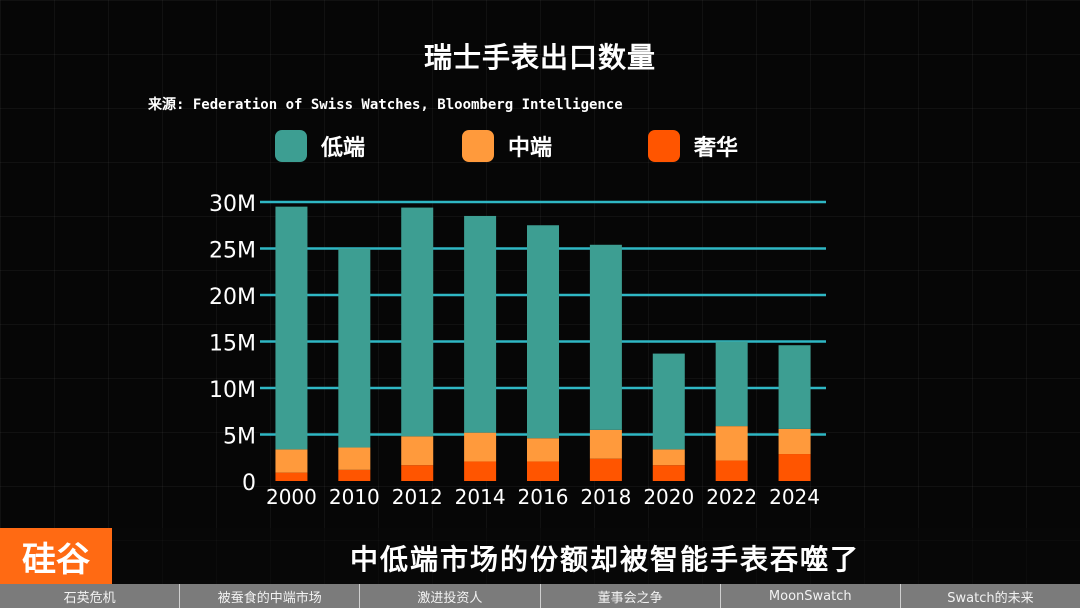  I want to click on x-tick-label: 2010, so click(354, 497).